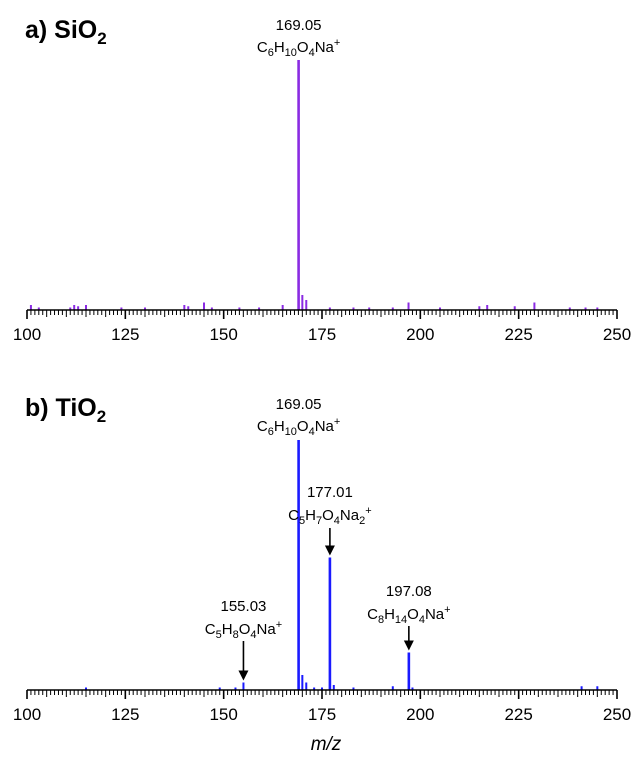  Describe the element at coordinates (326, 744) in the screenshot. I see `x-axis-label: m/z` at that location.